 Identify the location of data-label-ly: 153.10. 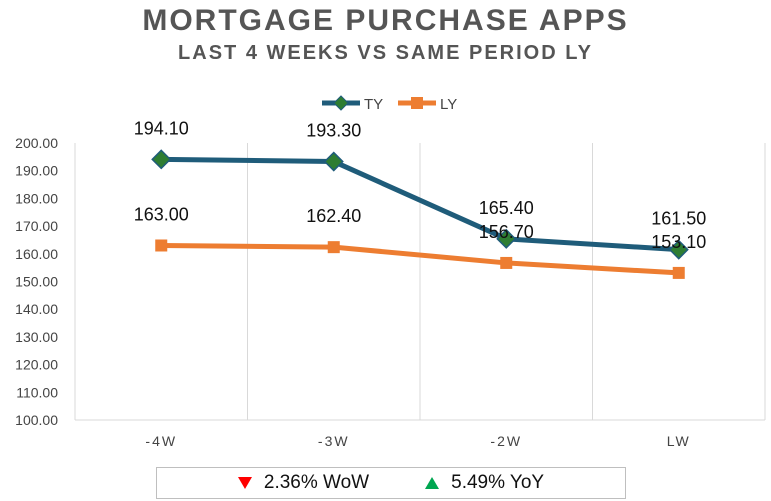
(678, 242).